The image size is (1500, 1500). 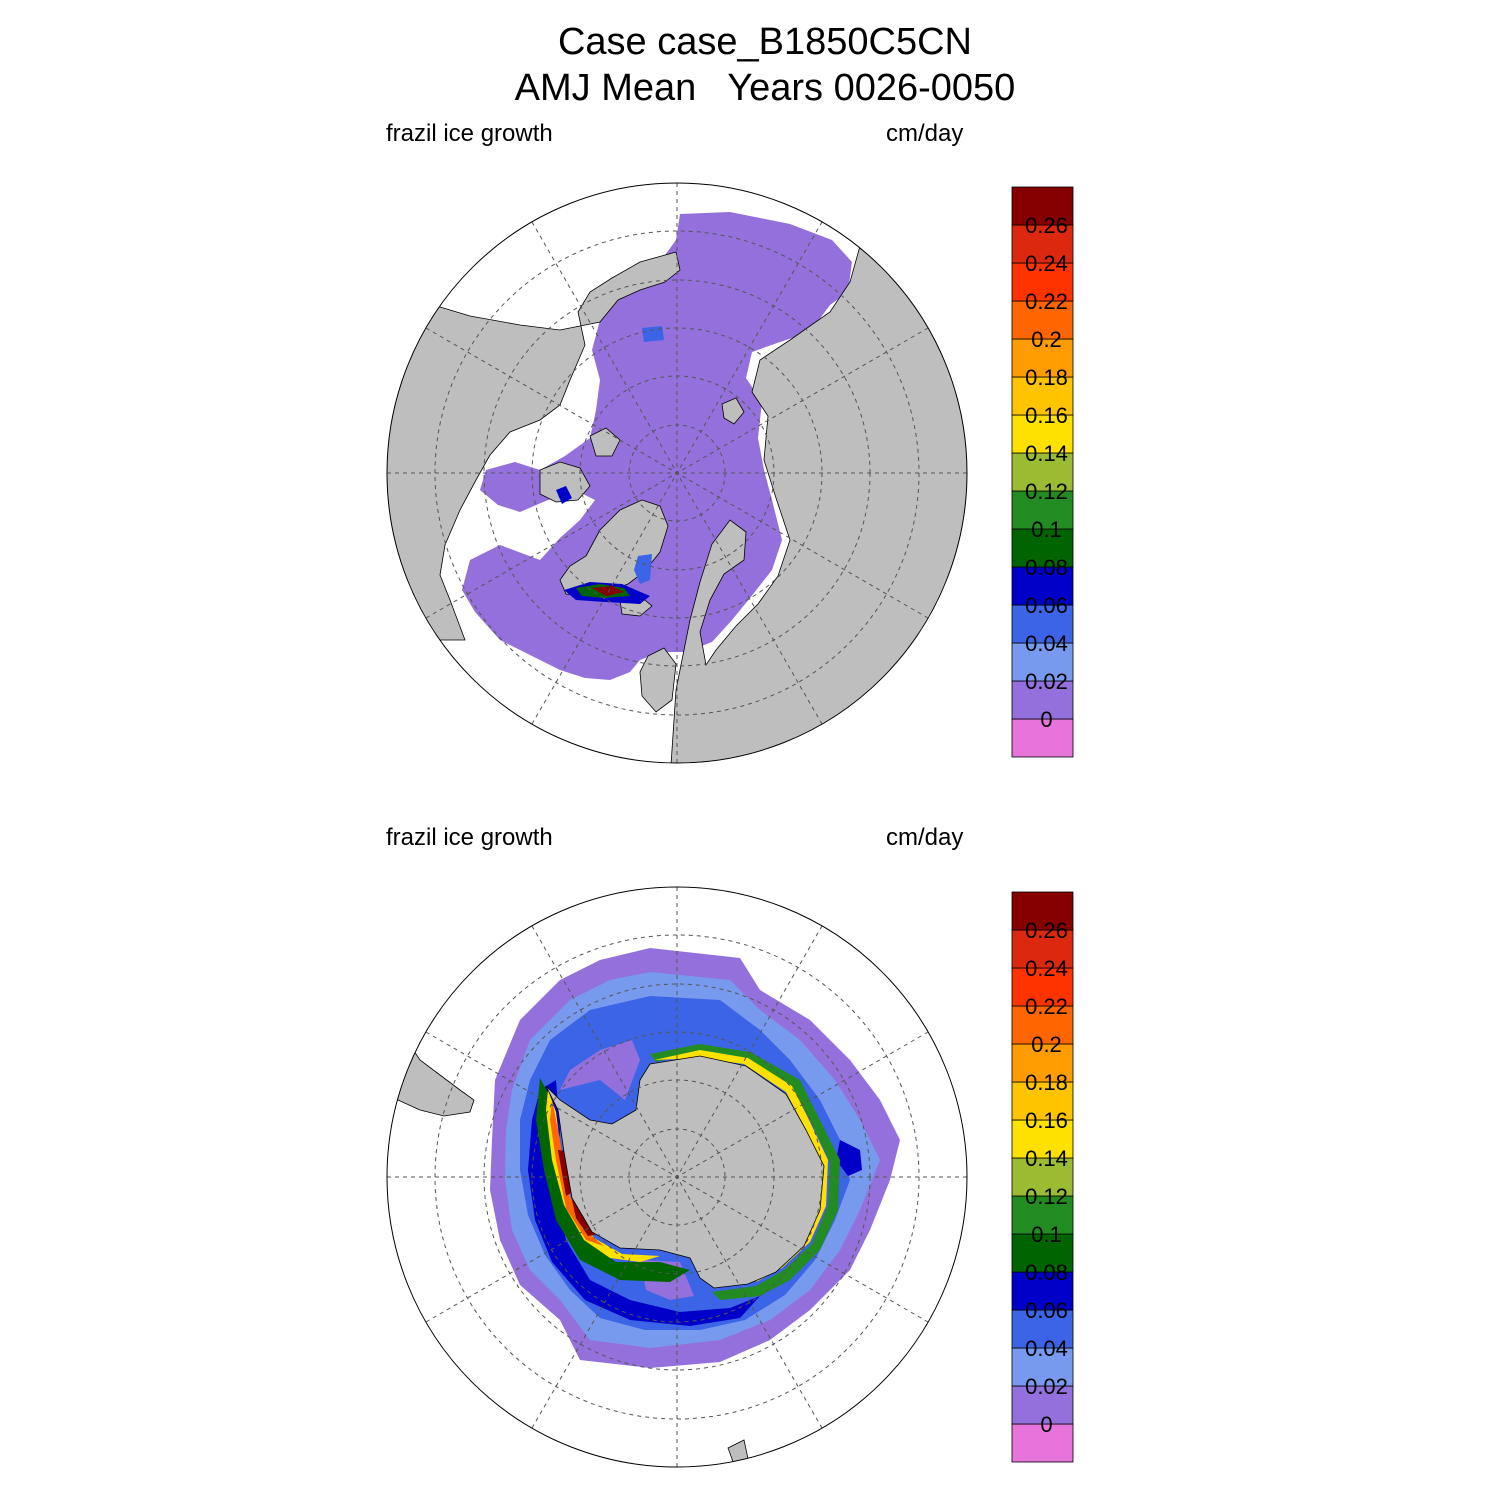 I want to click on antarctic-colorbar-tick-label: 0.2, so click(x=1046, y=1044).